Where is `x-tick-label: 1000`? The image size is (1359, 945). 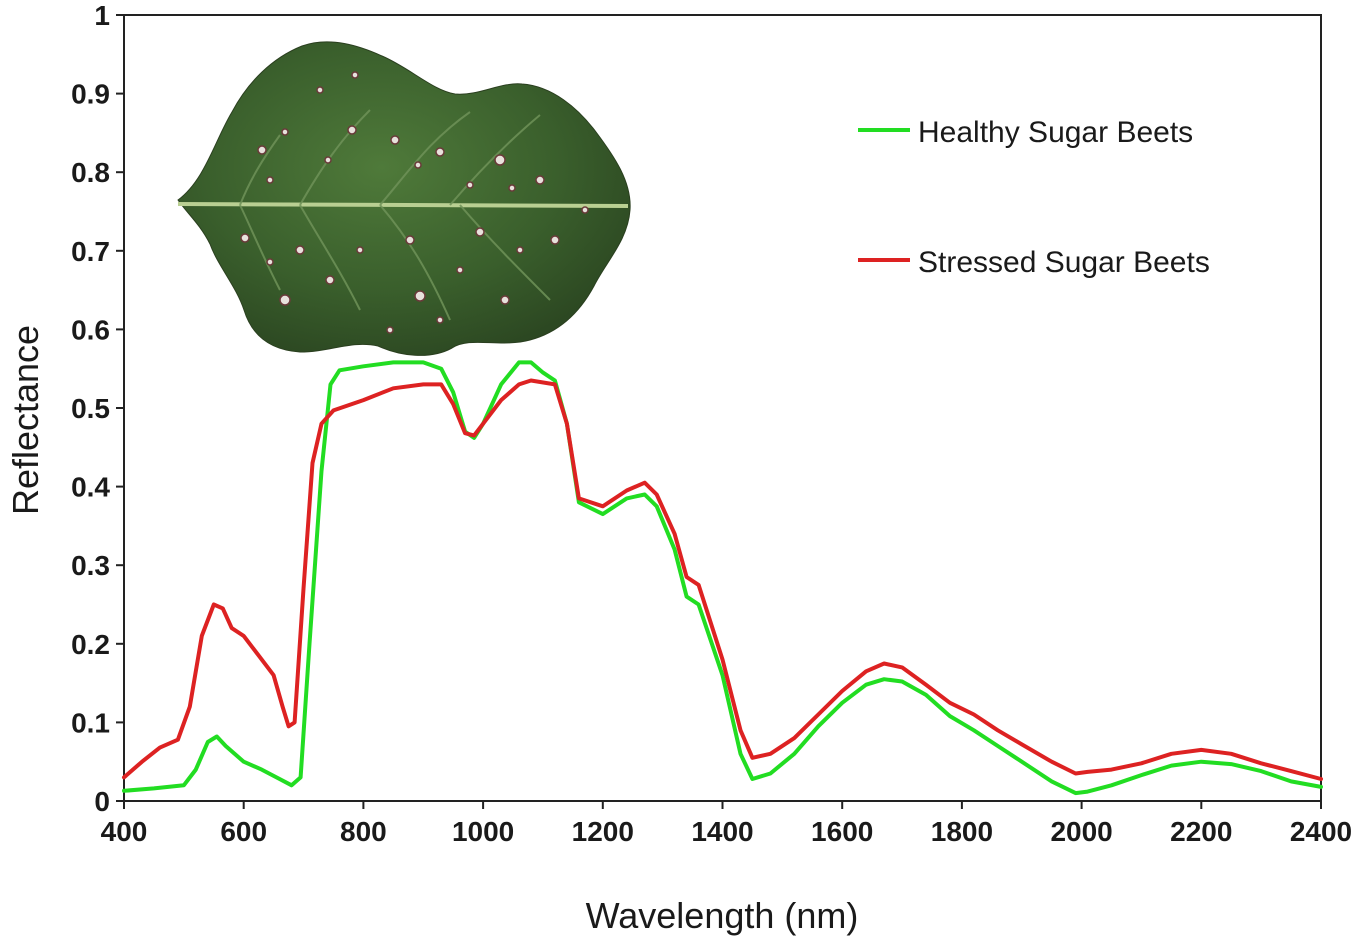
x-tick-label: 1000 is located at coordinates (483, 831).